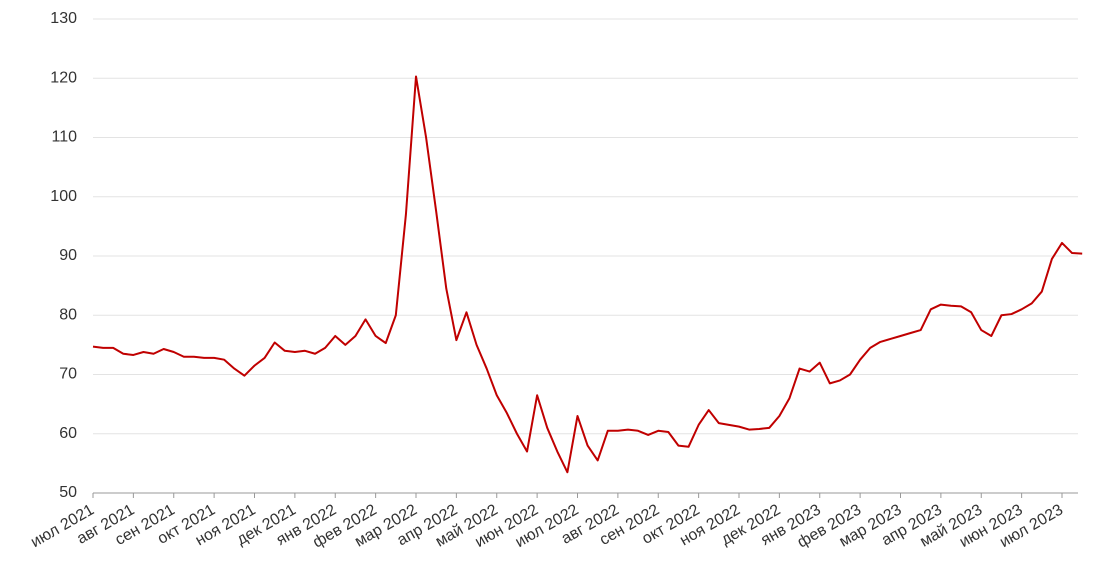 This screenshot has width=1100, height=572. What do you see at coordinates (68, 374) in the screenshot?
I see `y-tick-label: 70` at bounding box center [68, 374].